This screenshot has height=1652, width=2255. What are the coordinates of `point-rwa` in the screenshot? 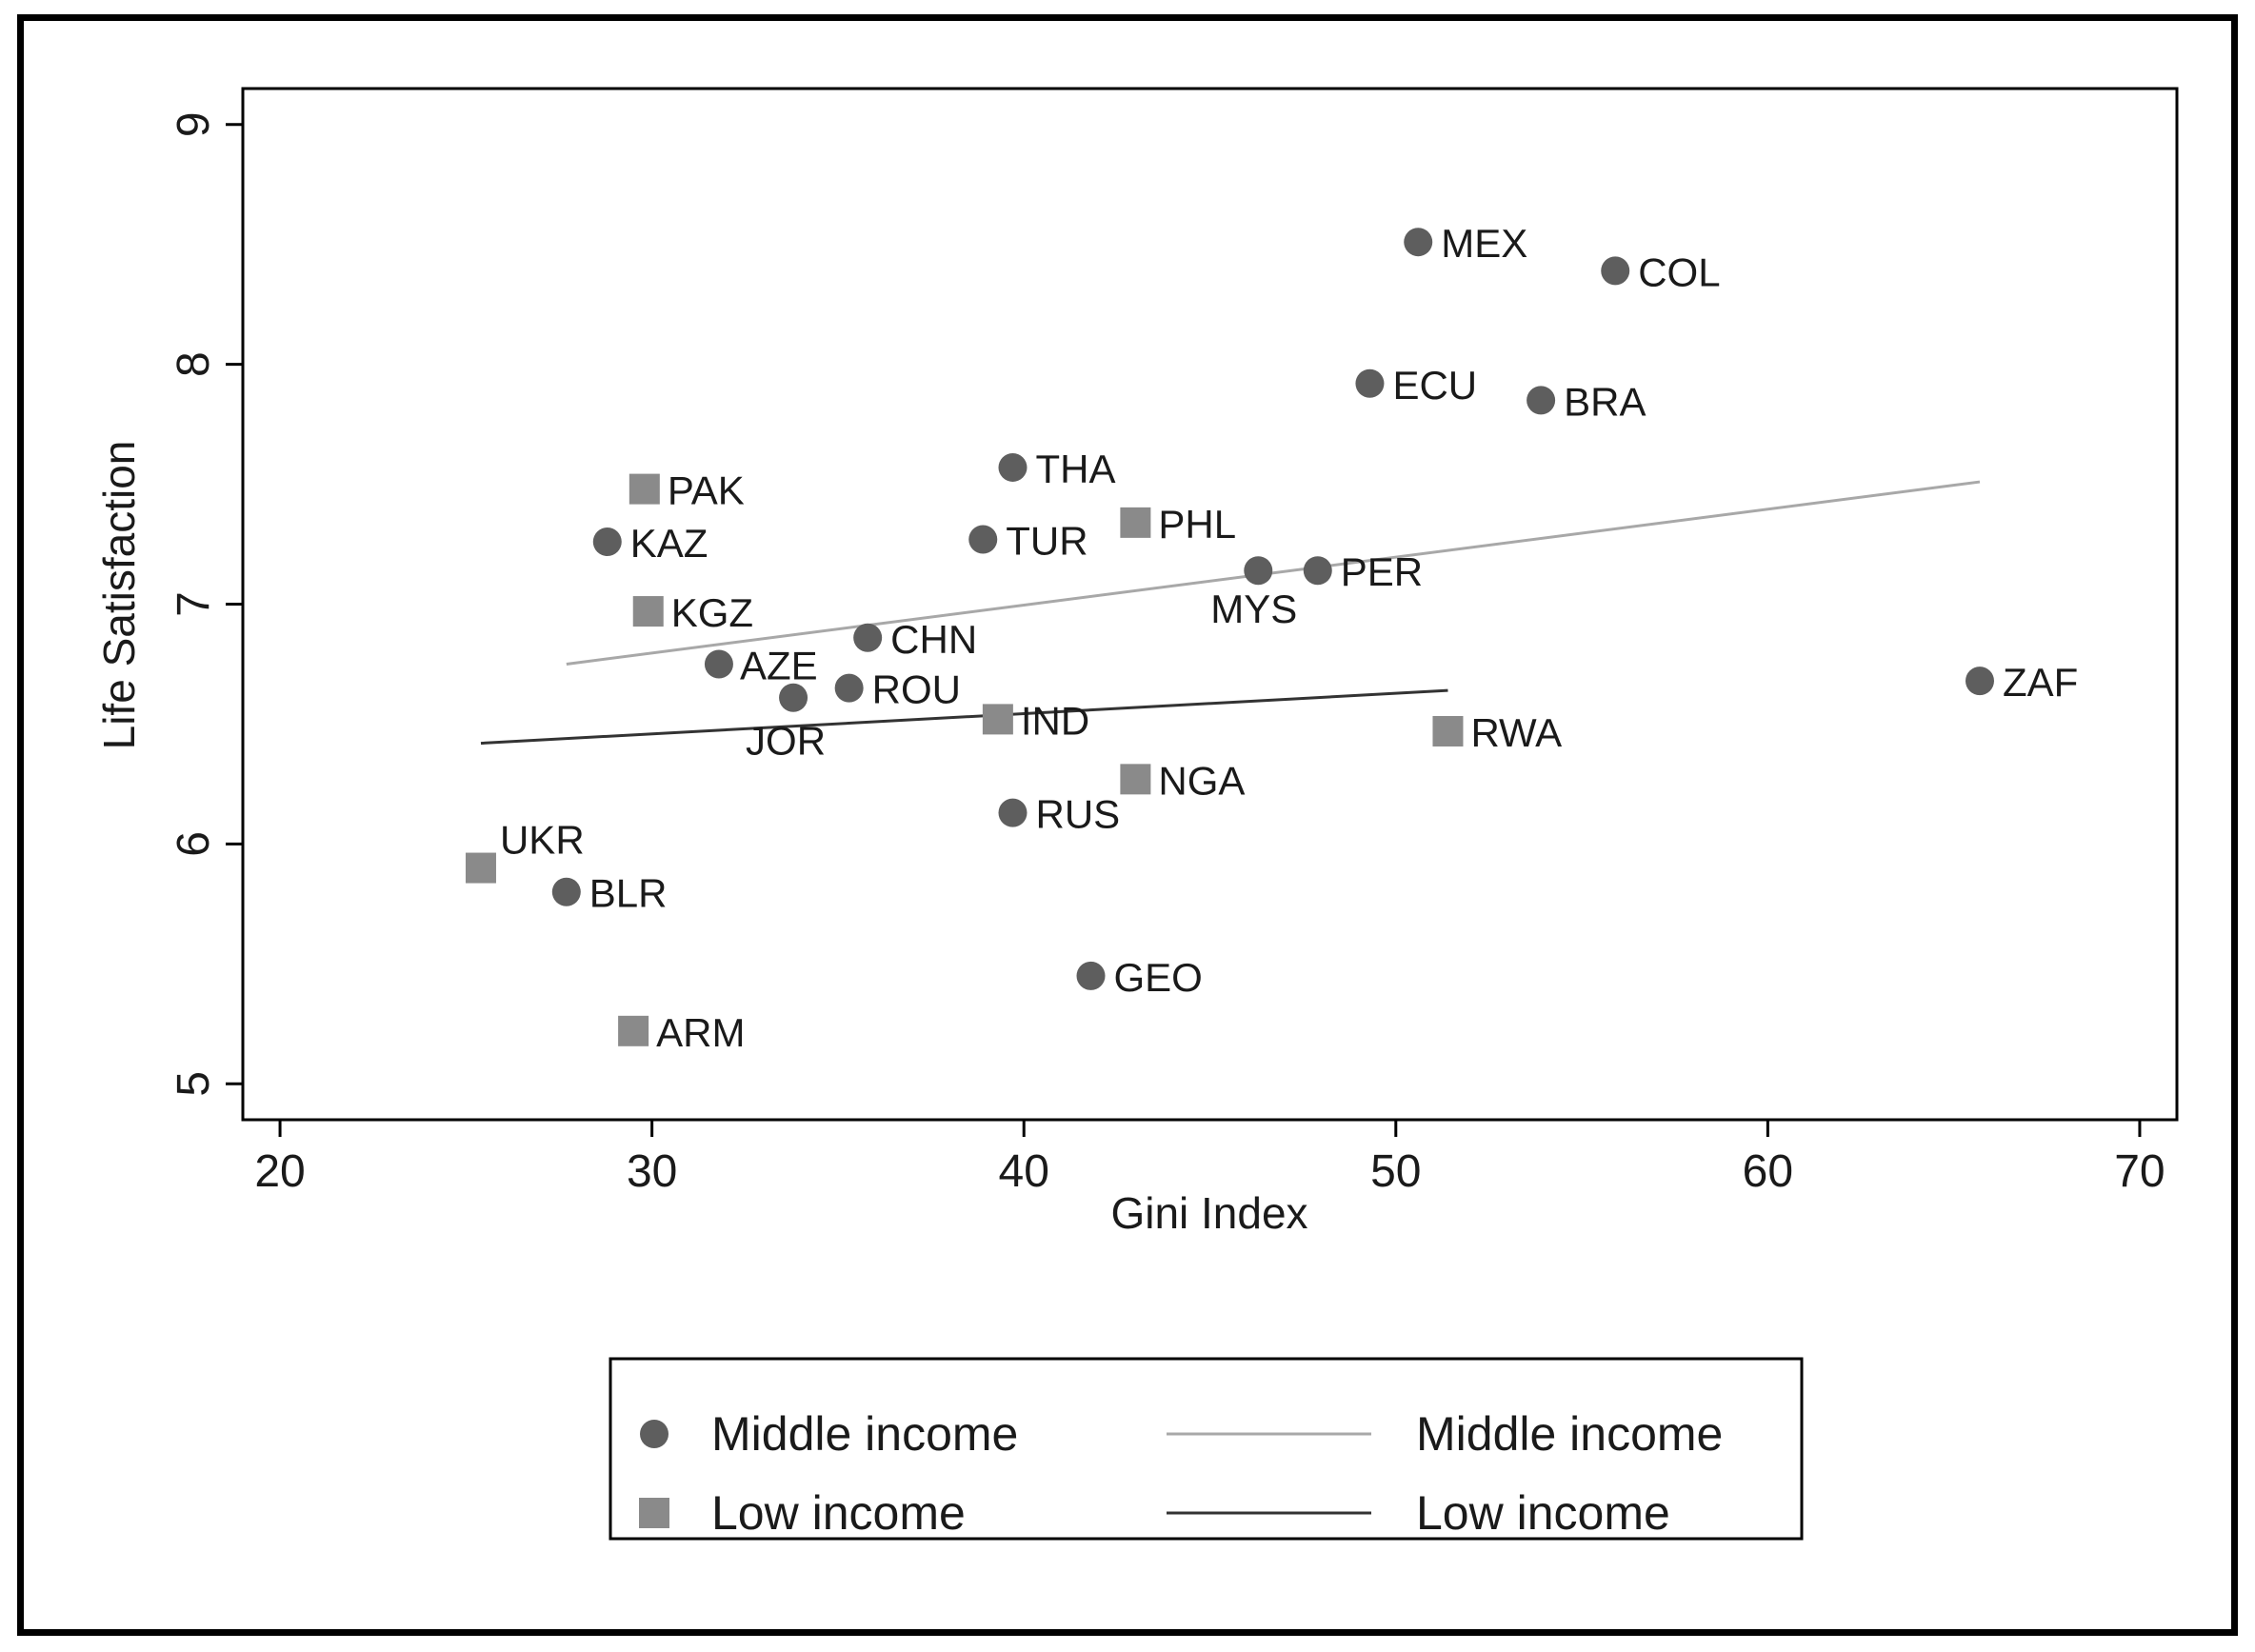 It's located at (1448, 730).